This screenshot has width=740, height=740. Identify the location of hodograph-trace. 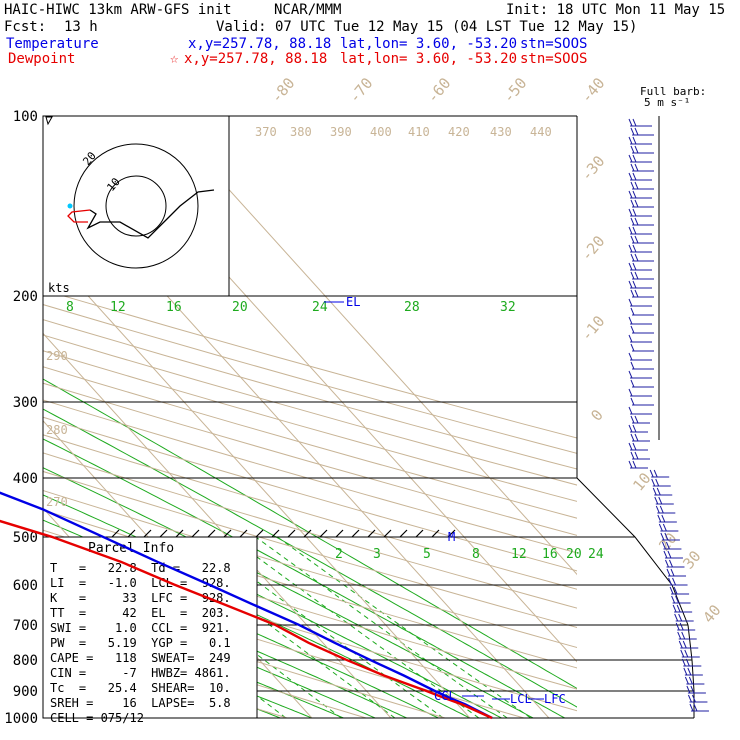
(150, 214).